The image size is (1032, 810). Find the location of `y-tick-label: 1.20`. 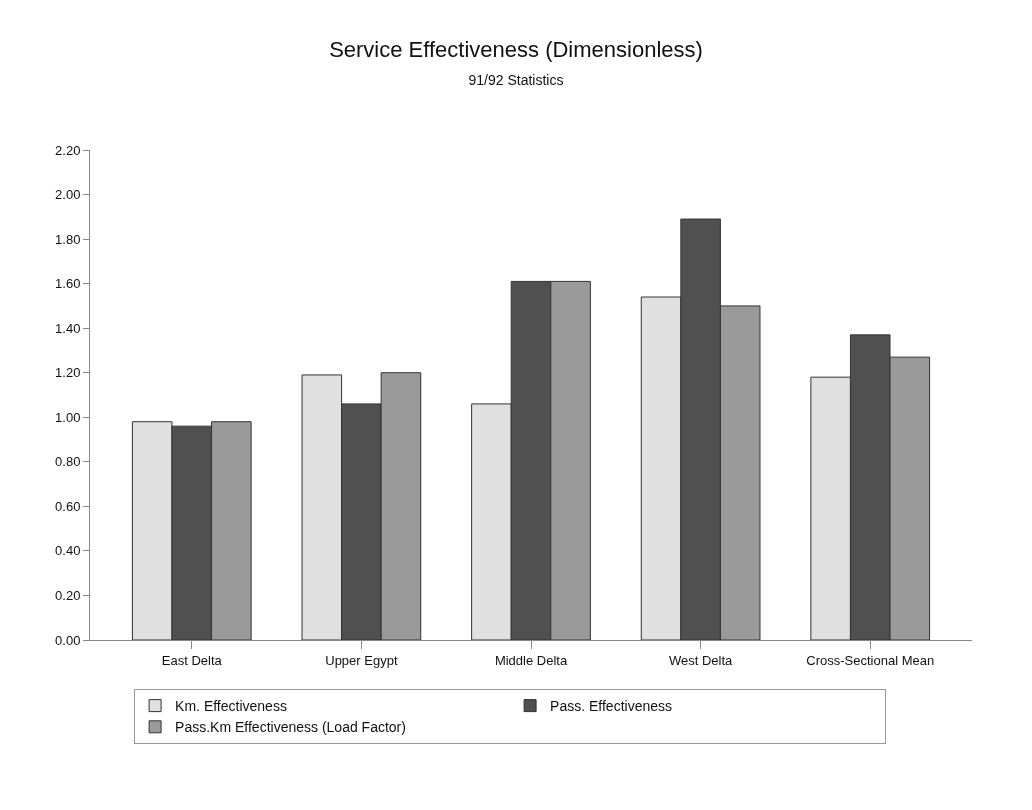

y-tick-label: 1.20 is located at coordinates (68, 373).